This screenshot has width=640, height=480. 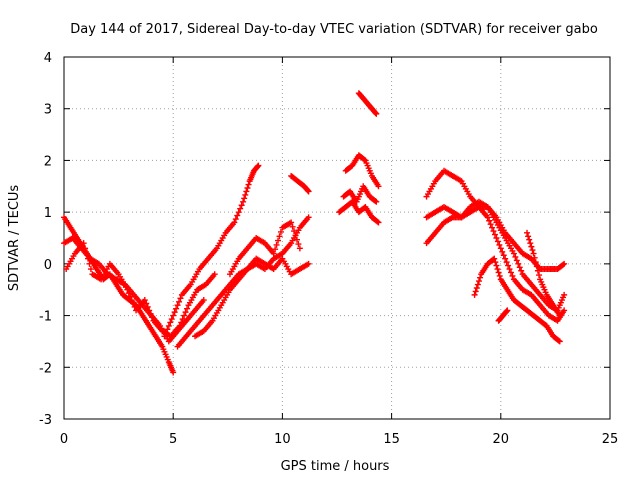 What do you see at coordinates (391, 439) in the screenshot?
I see `x-tick-label: 15` at bounding box center [391, 439].